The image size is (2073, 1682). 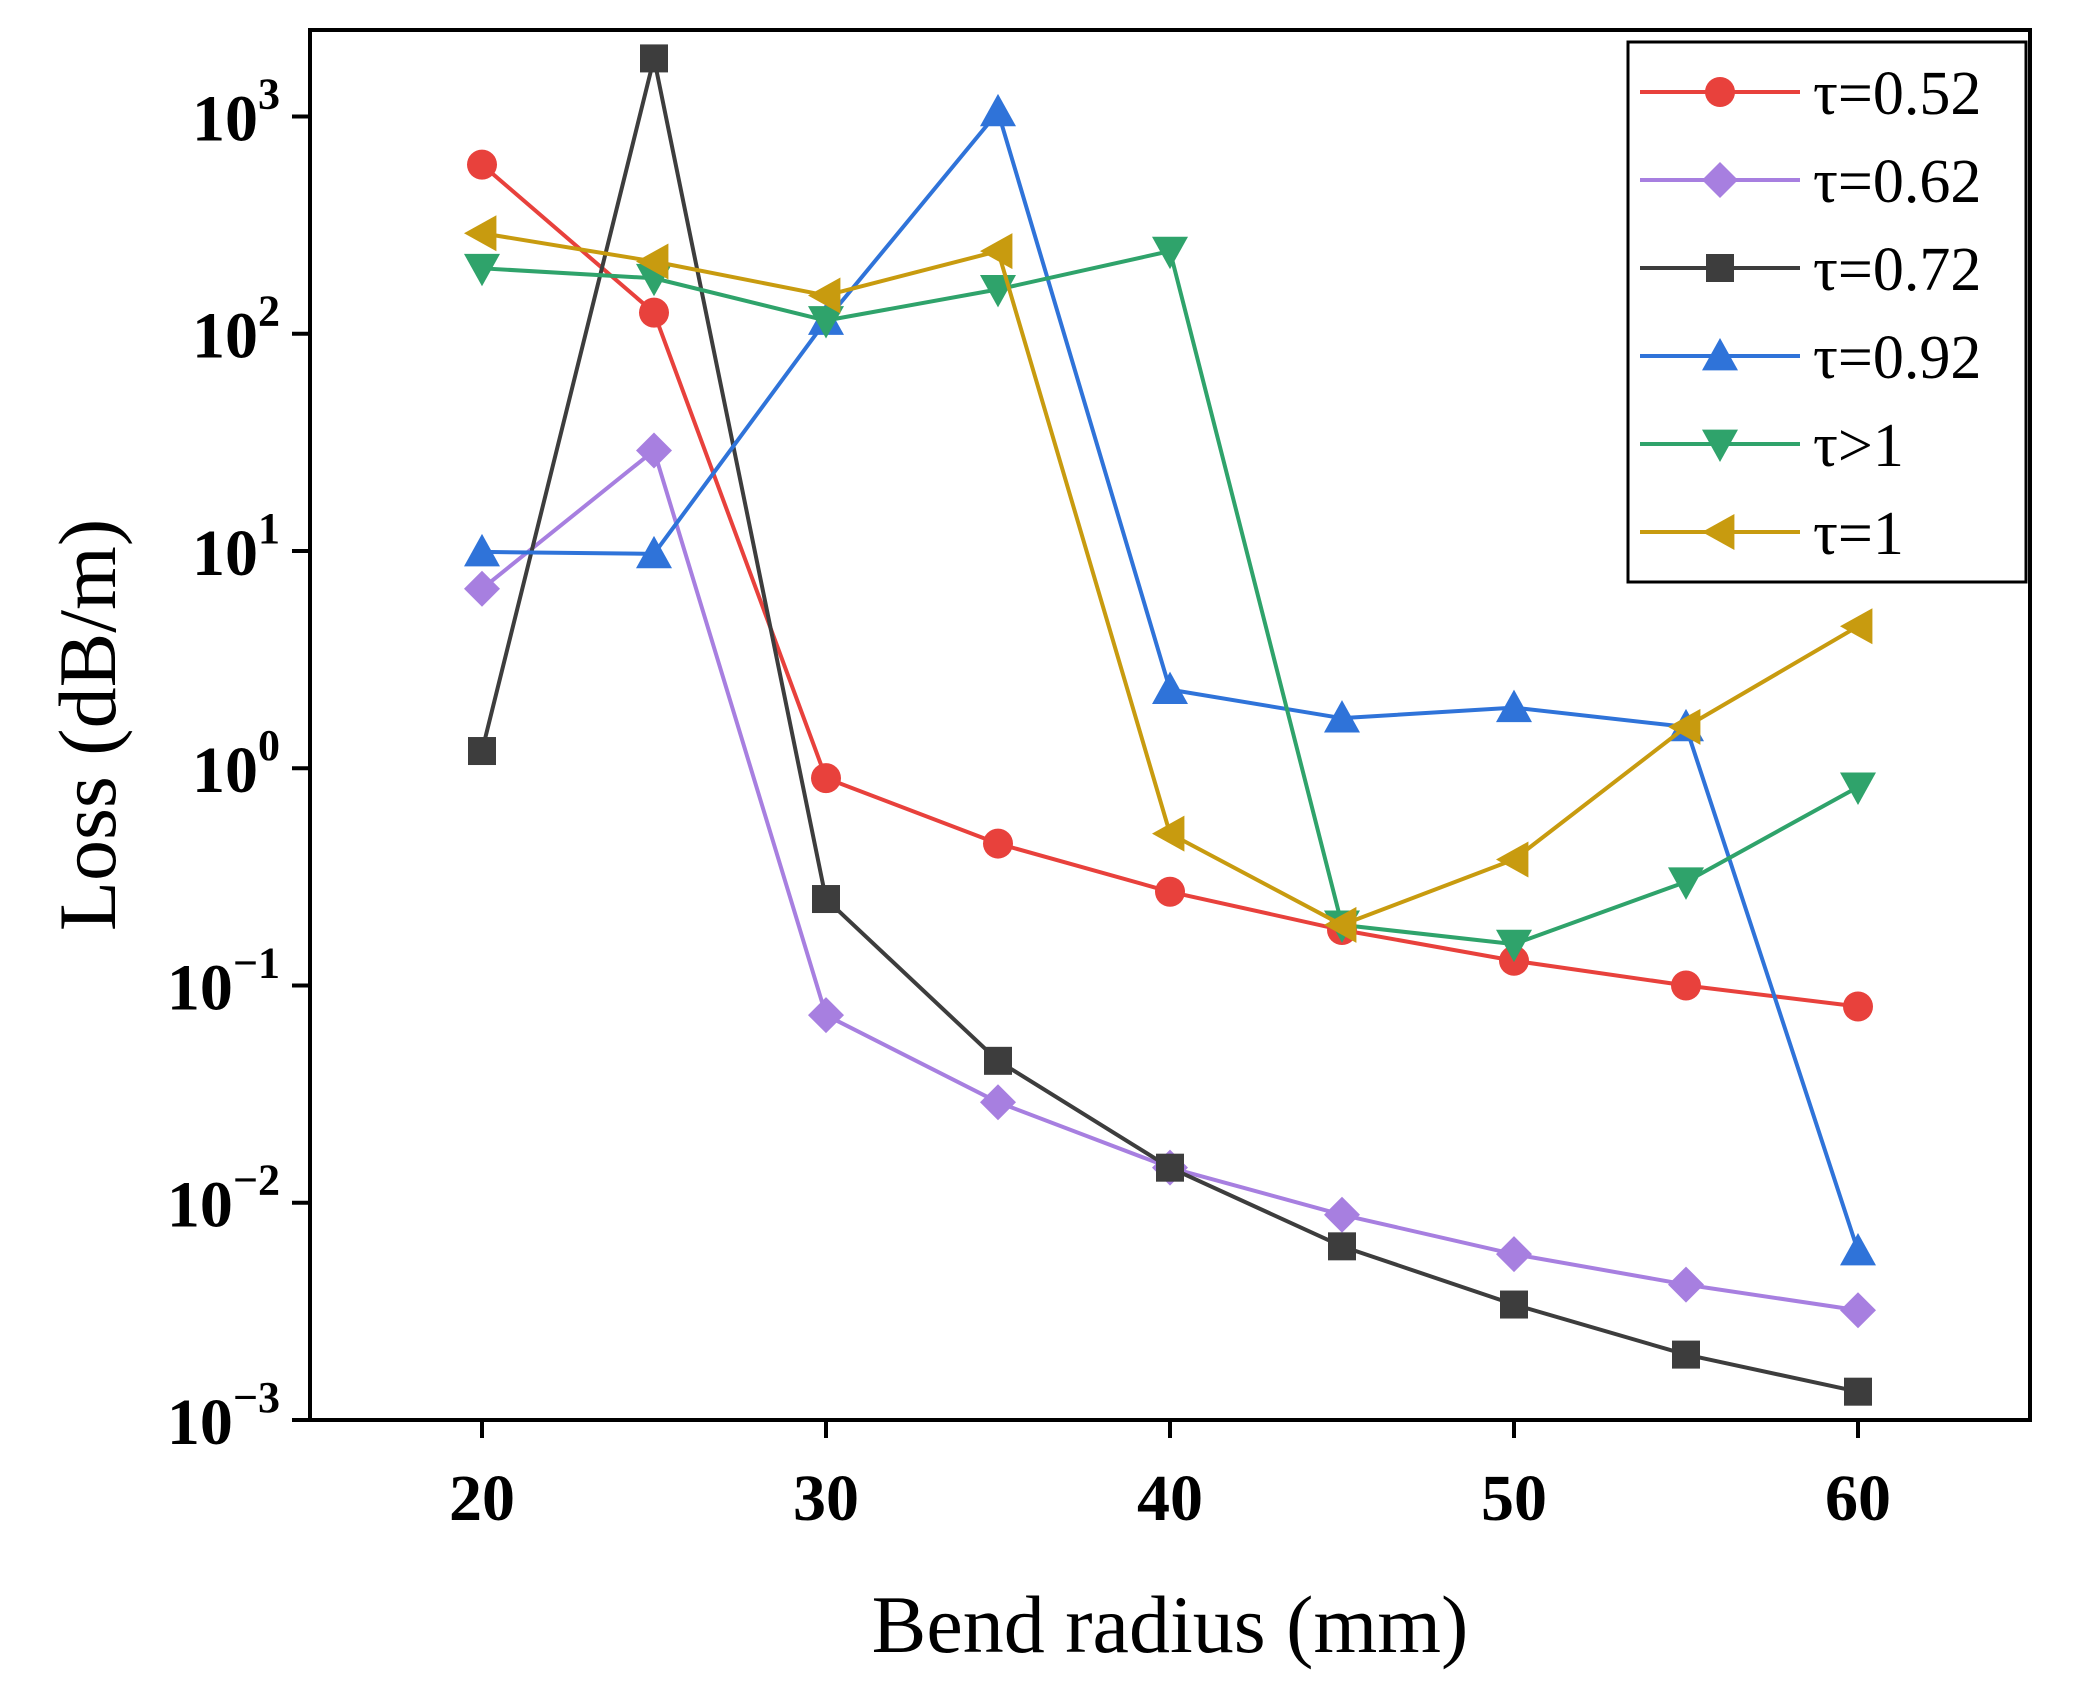 I want to click on legend-entry: τ=0.92, so click(x=1810, y=358).